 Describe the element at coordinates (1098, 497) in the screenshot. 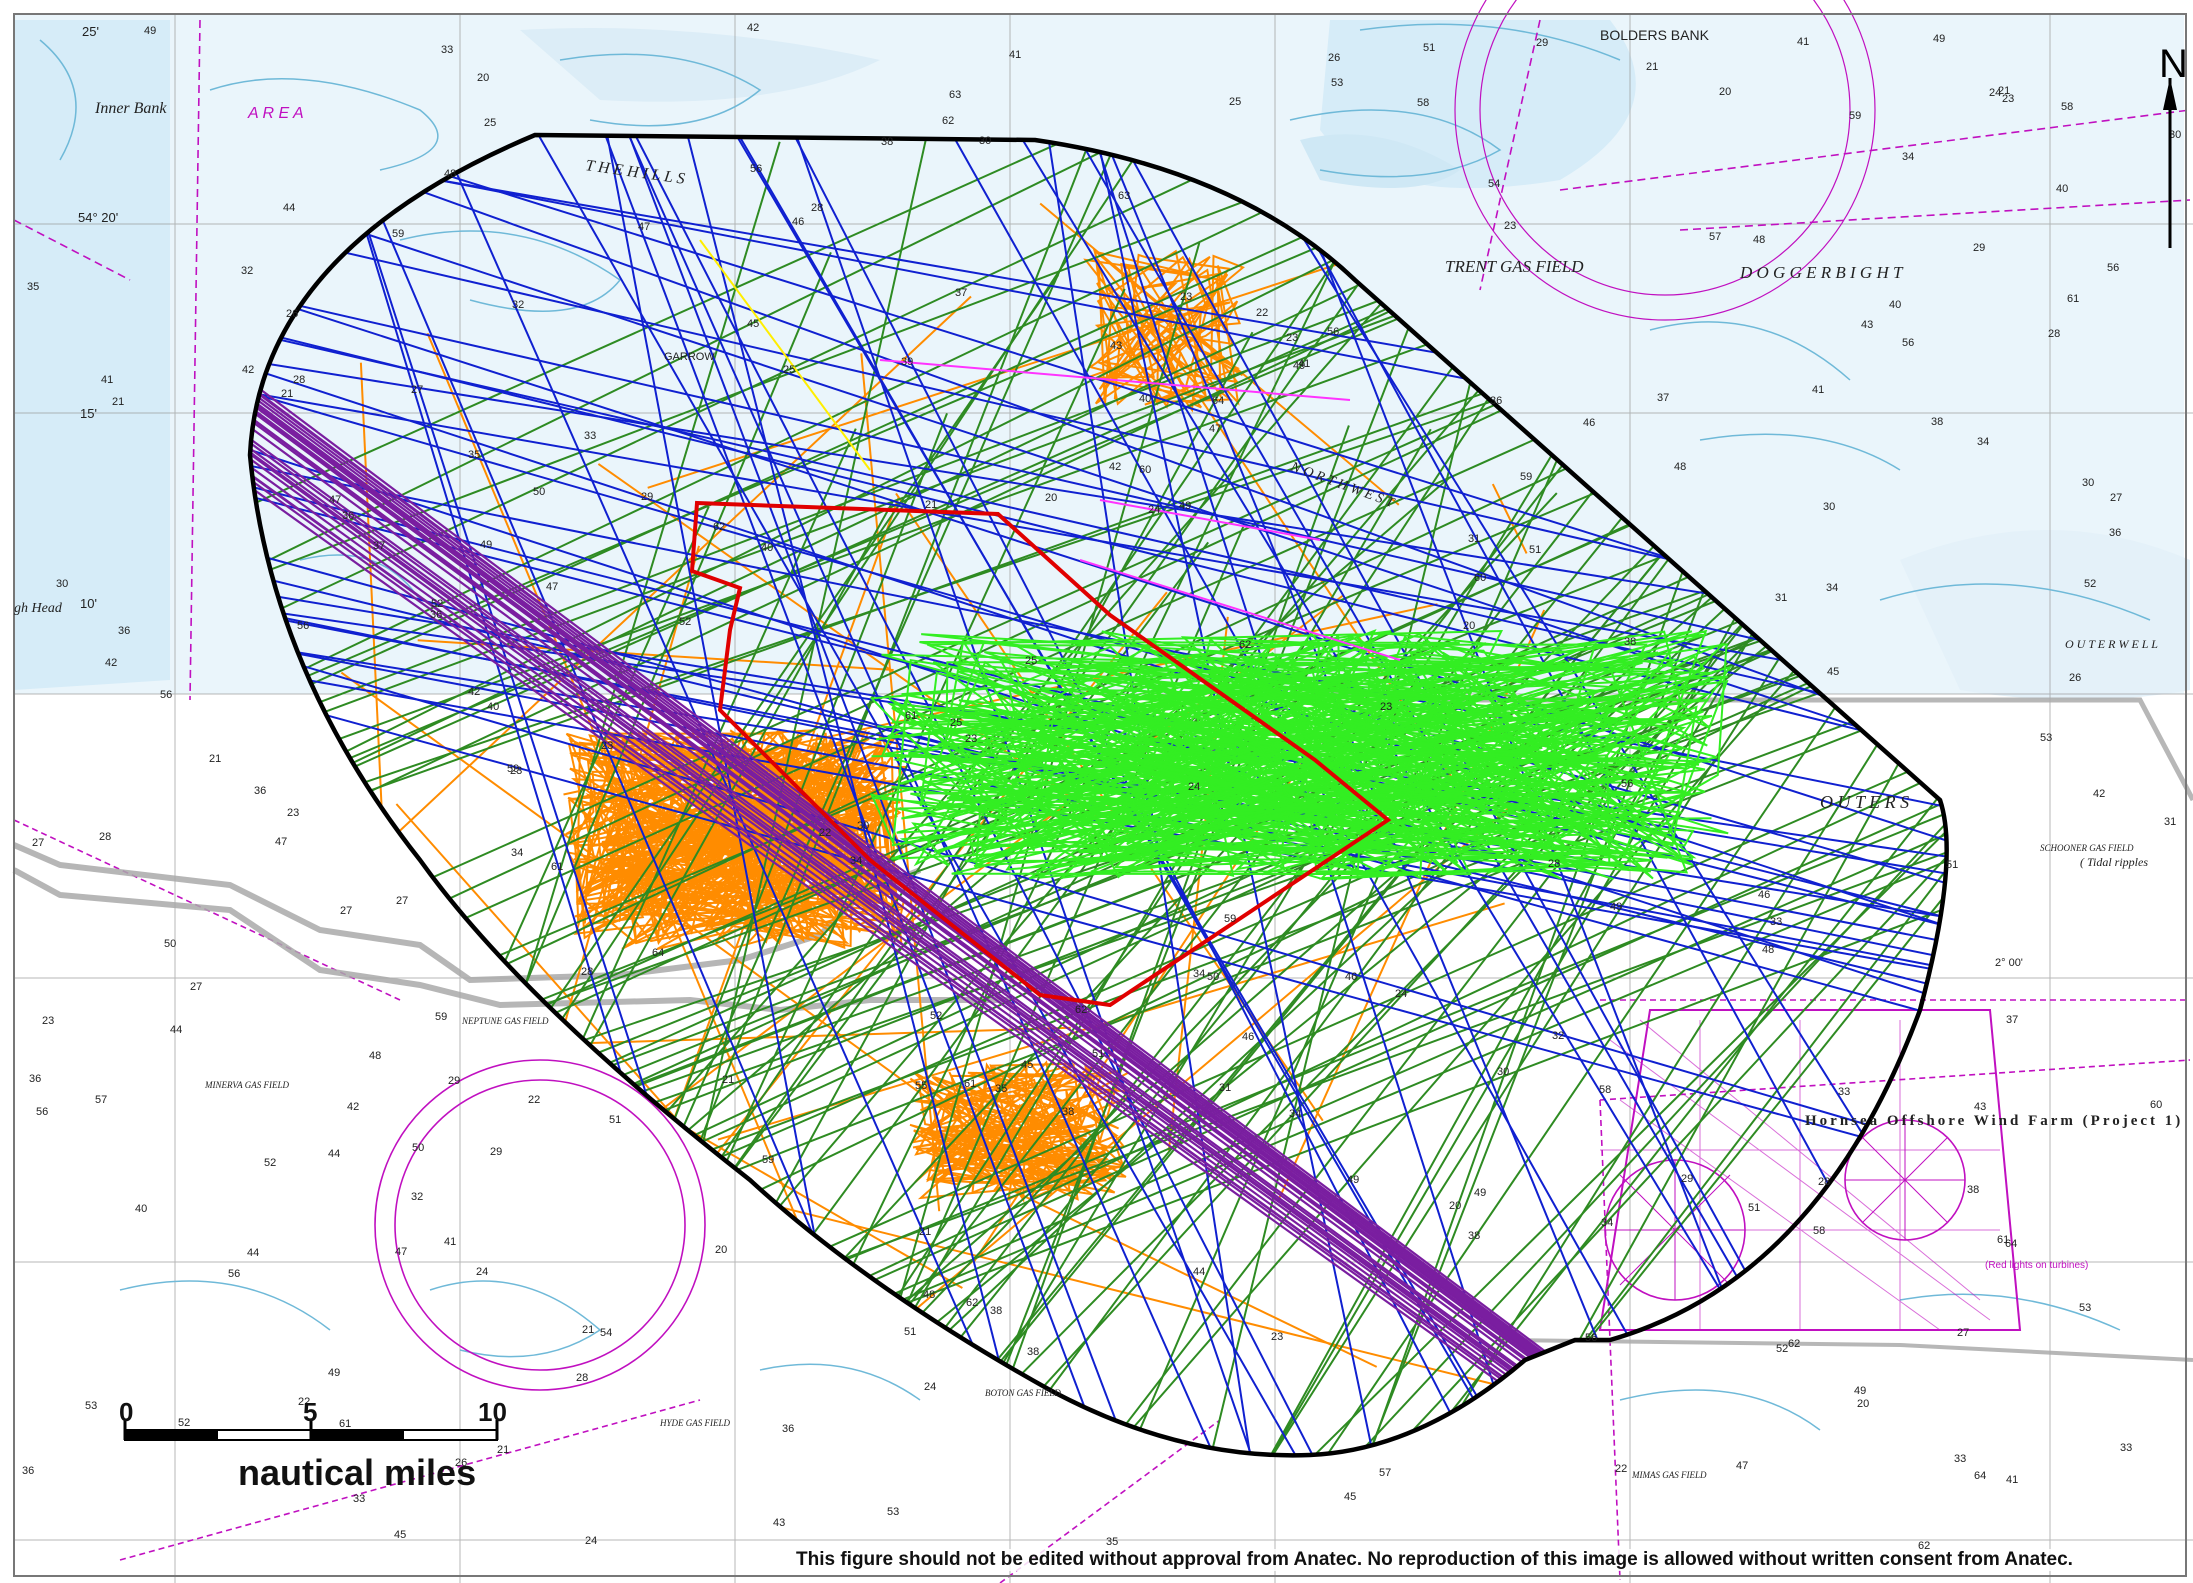

I see `tanker-track` at that location.